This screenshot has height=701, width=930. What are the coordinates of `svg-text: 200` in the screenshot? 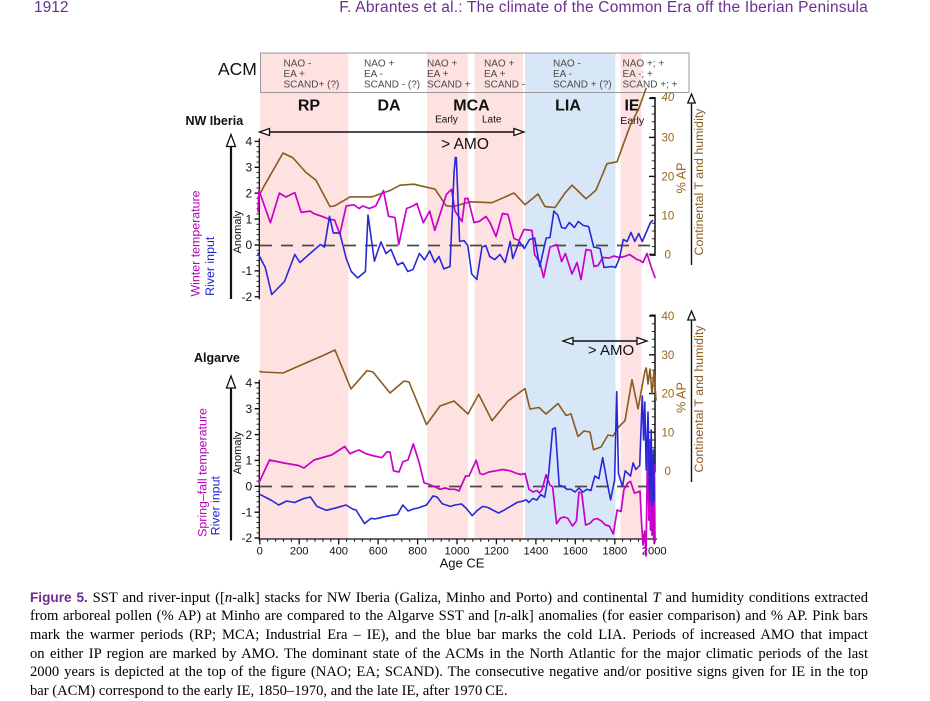 It's located at (299, 552).